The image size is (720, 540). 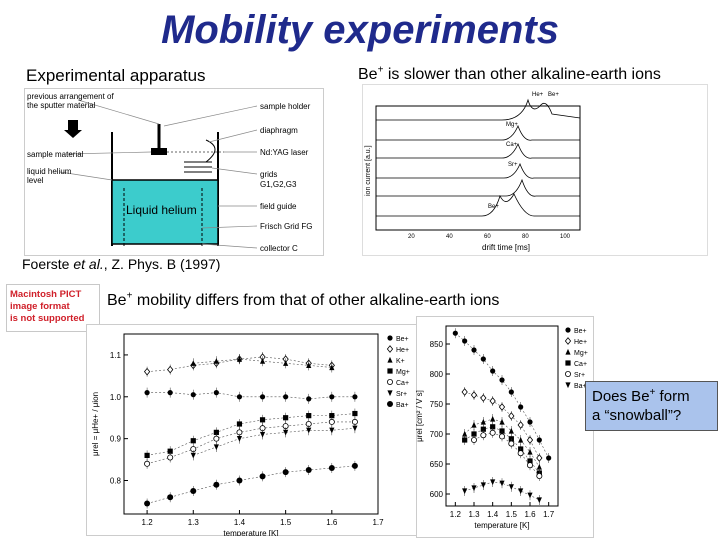 I want to click on plot-area, so click(x=251, y=424).